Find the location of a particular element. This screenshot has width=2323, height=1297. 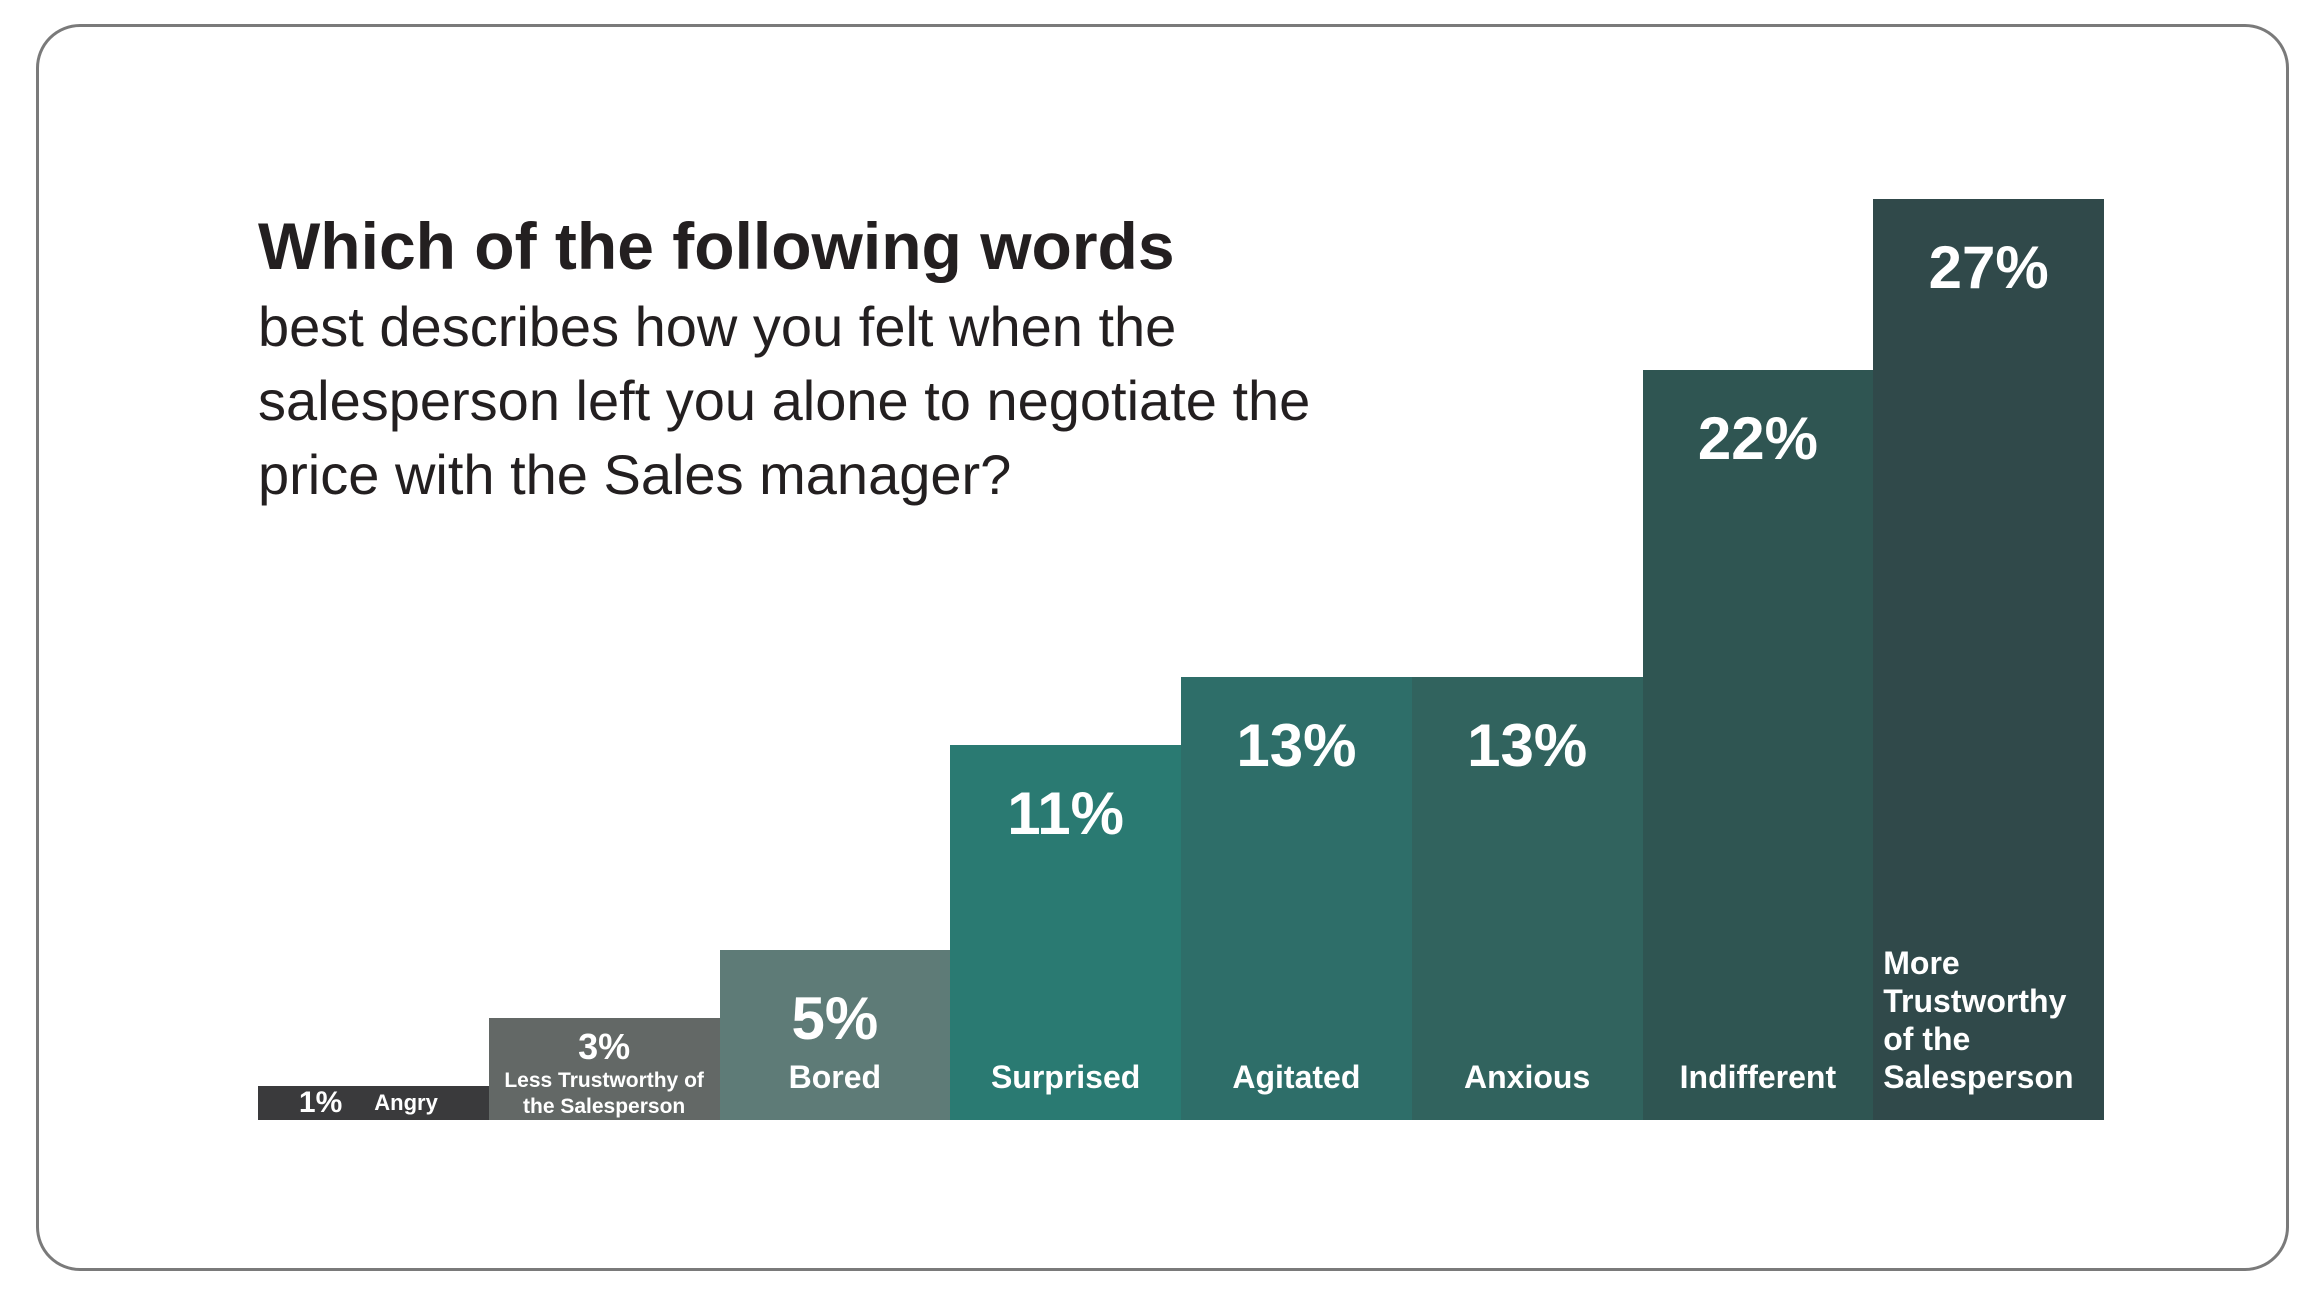

value-label: 27% is located at coordinates (1988, 268).